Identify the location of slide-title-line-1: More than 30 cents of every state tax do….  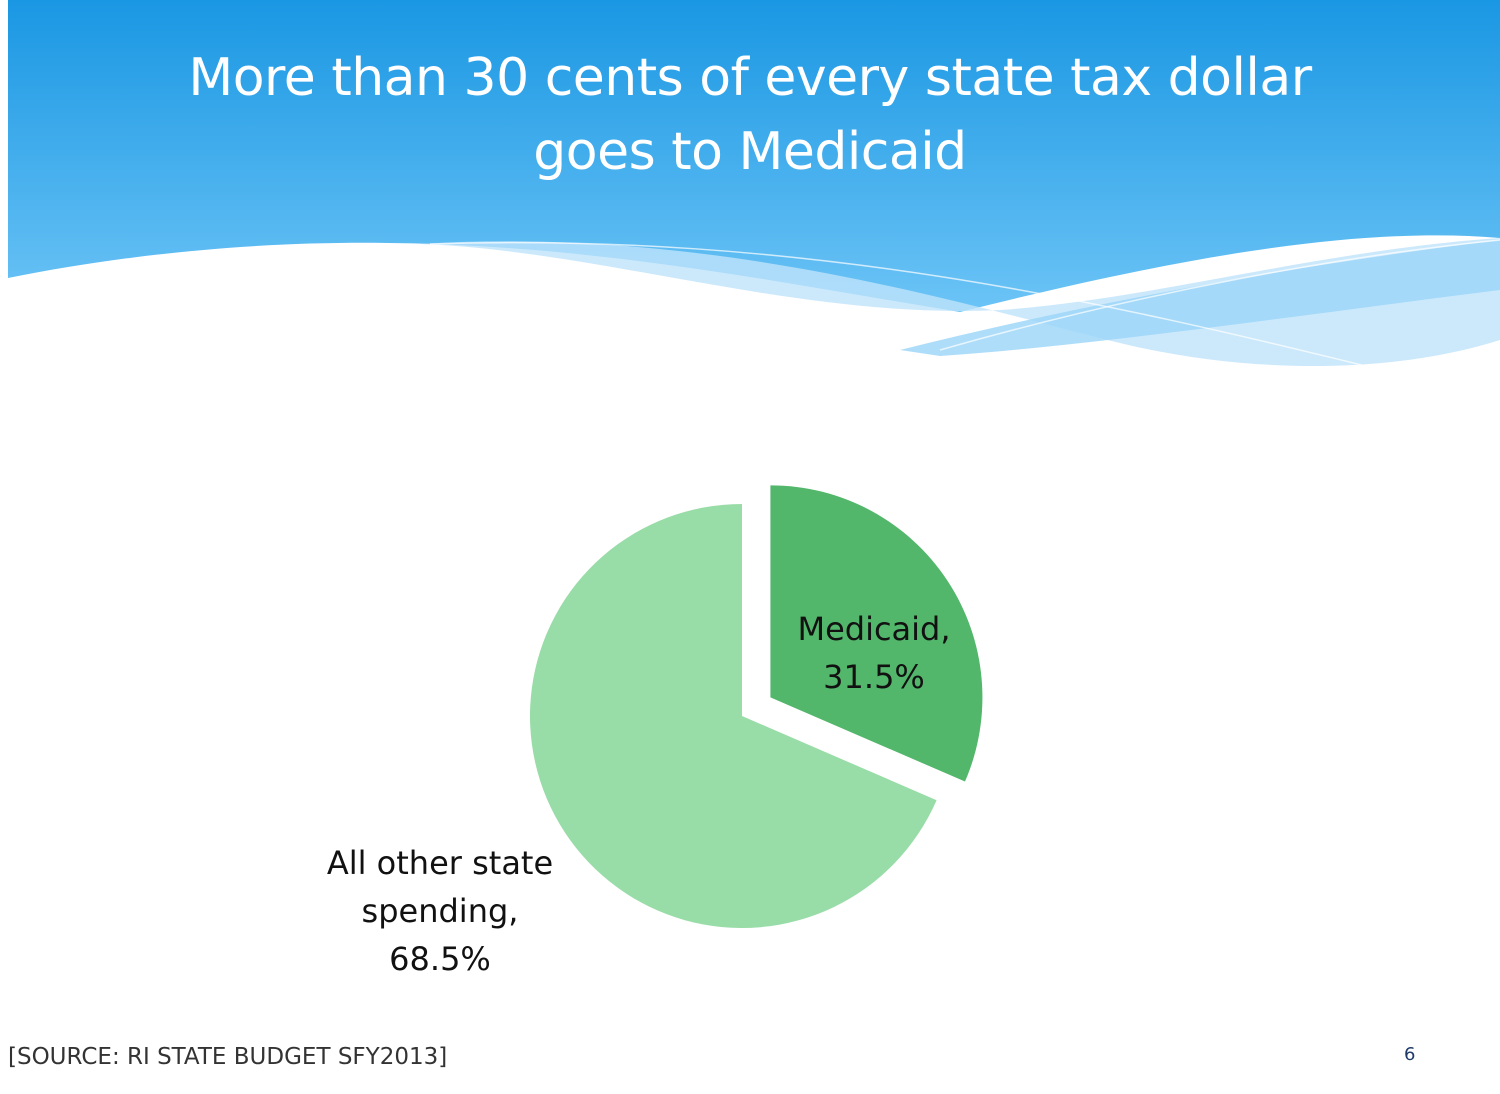
(750, 78).